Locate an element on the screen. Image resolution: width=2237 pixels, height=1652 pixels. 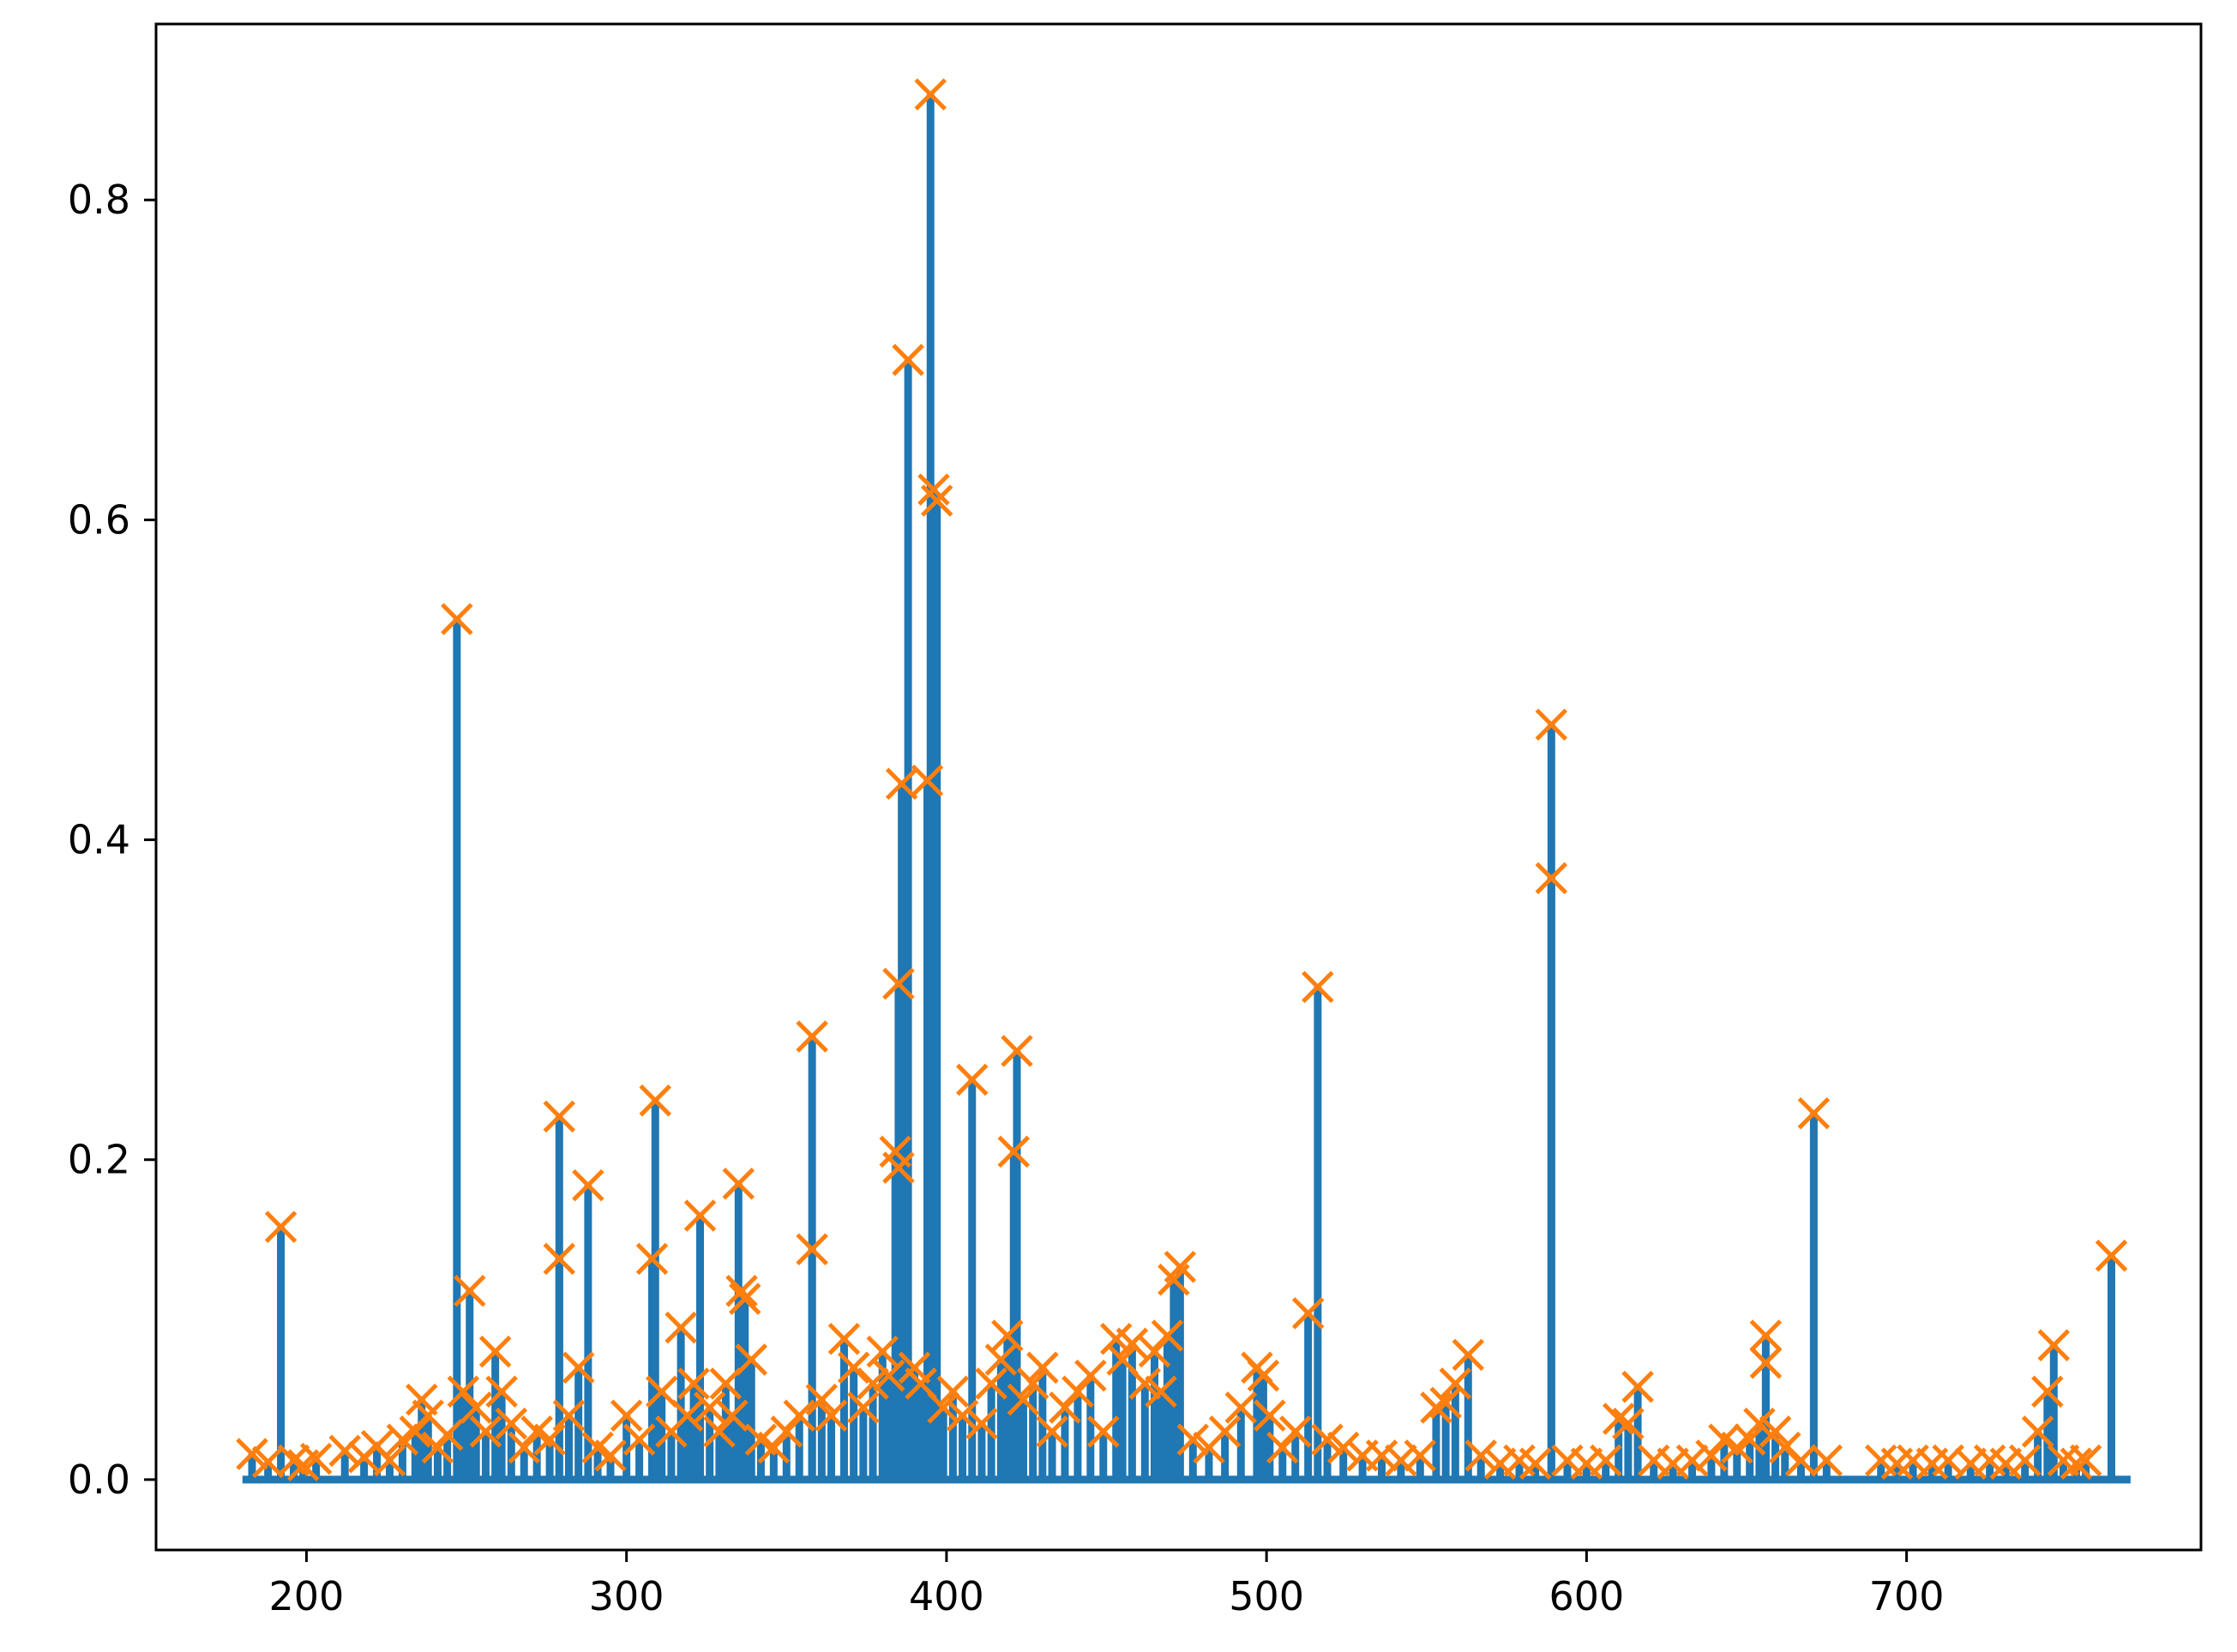
x-tick-label: 300 is located at coordinates (626, 1596).